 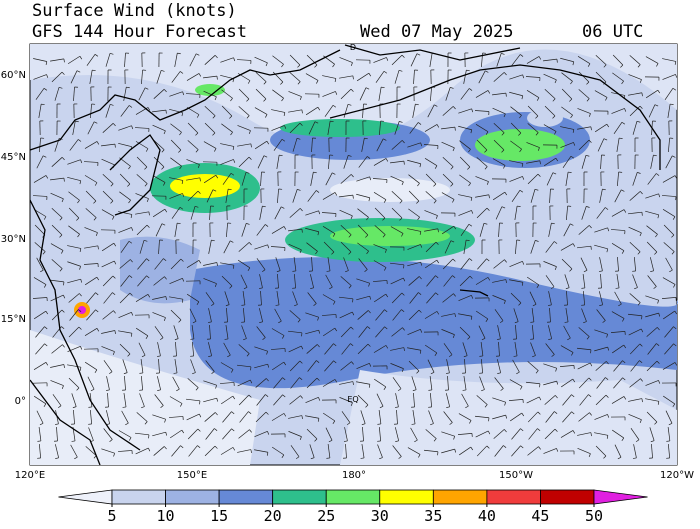 What do you see at coordinates (677, 475) in the screenshot?
I see `lon-label: 120°W` at bounding box center [677, 475].